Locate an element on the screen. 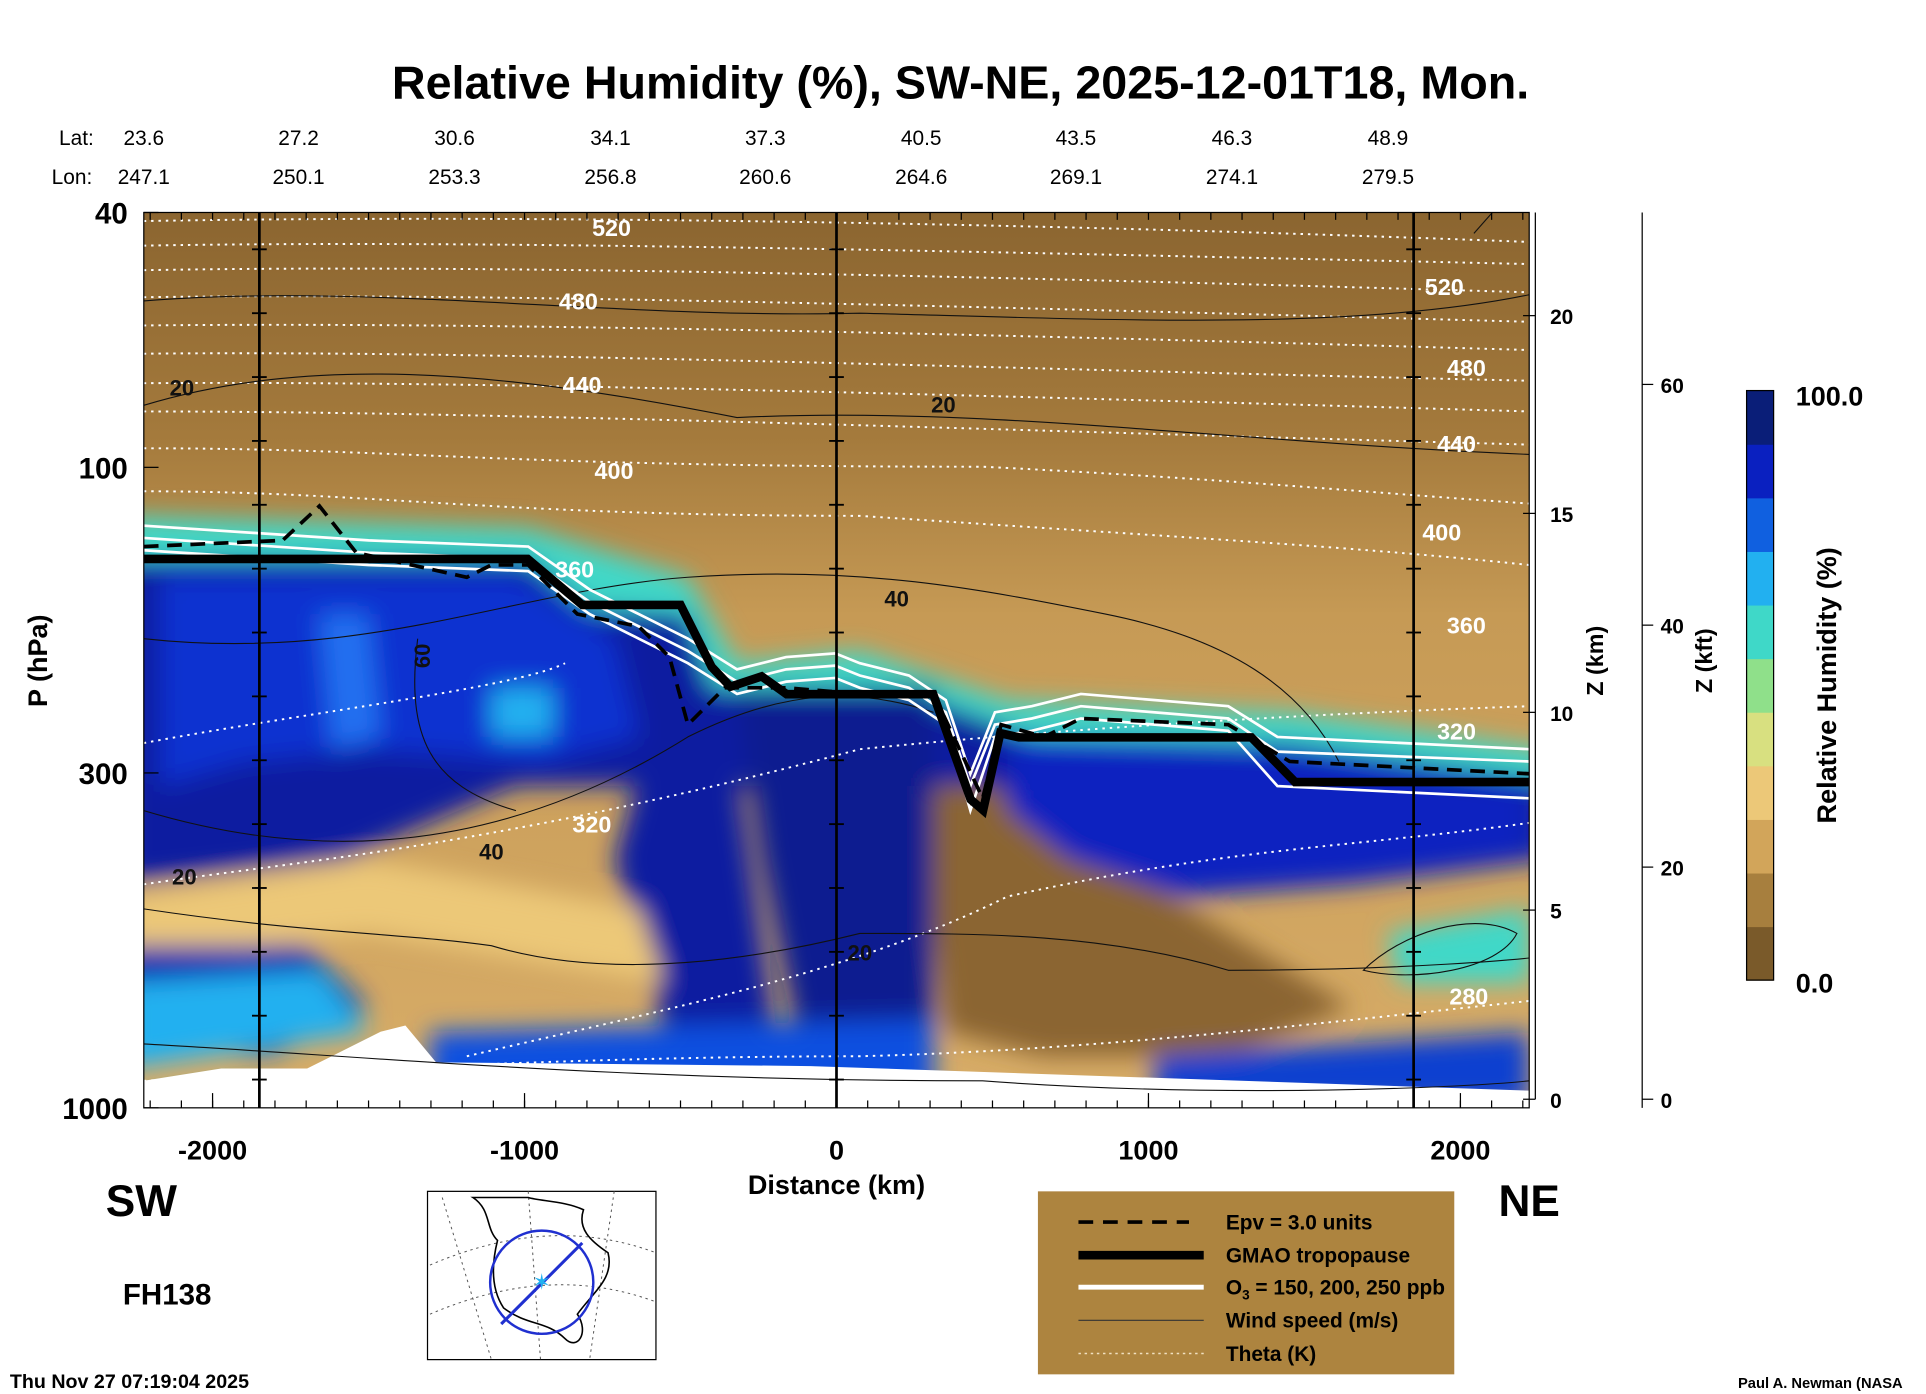  lat-value: 46.3 is located at coordinates (1232, 138).